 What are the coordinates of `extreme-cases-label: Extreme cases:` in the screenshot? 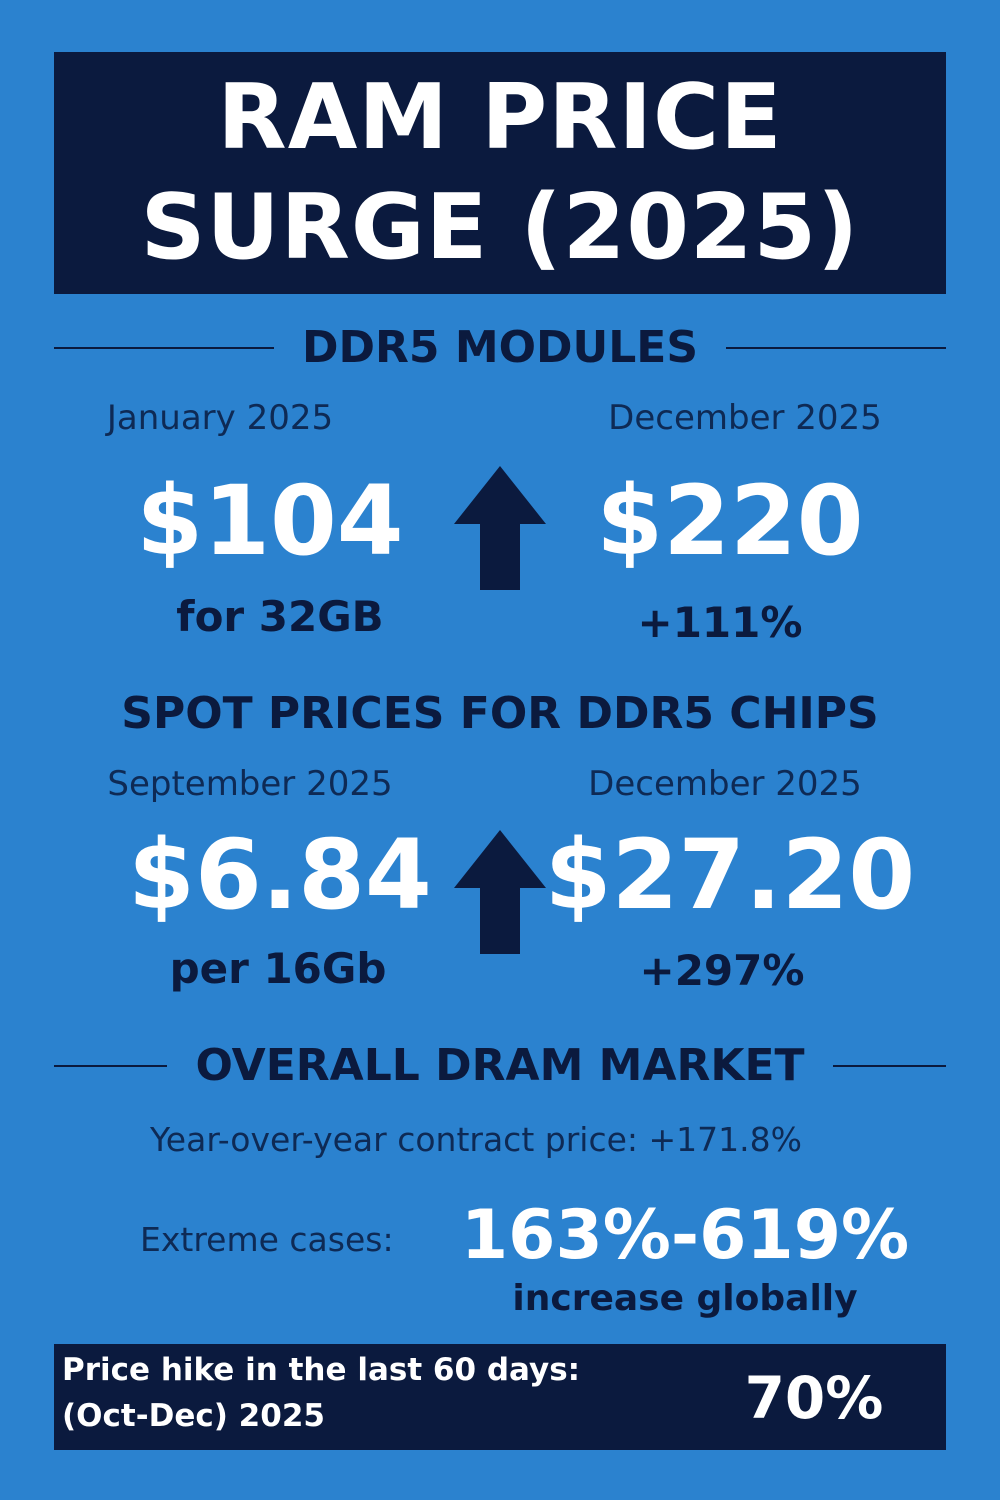 It's located at (267, 1239).